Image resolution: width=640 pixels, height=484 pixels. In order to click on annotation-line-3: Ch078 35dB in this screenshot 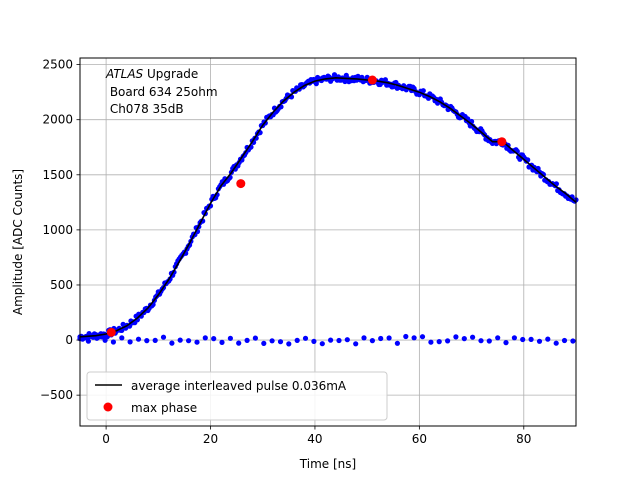, I will do `click(145, 109)`.